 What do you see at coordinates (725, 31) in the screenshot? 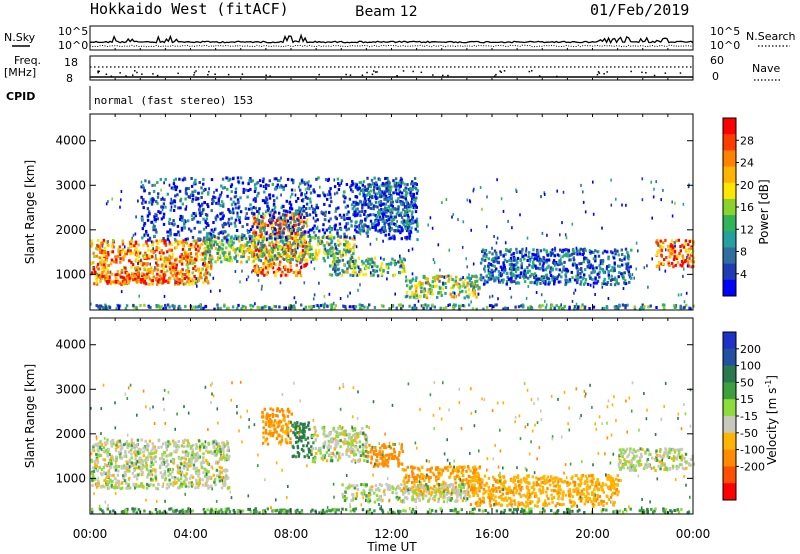
I see `nsearch-tick-top: 10^5` at bounding box center [725, 31].